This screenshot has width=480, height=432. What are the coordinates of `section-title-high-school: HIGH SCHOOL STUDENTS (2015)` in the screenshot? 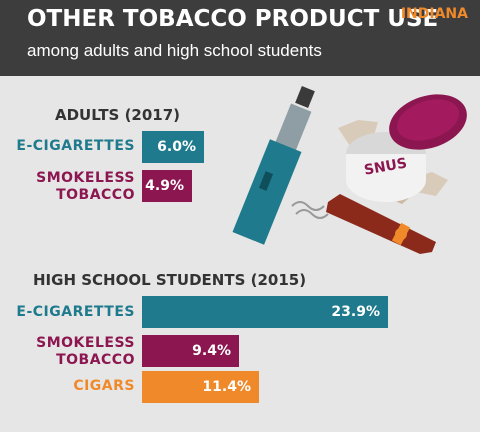 It's located at (170, 280).